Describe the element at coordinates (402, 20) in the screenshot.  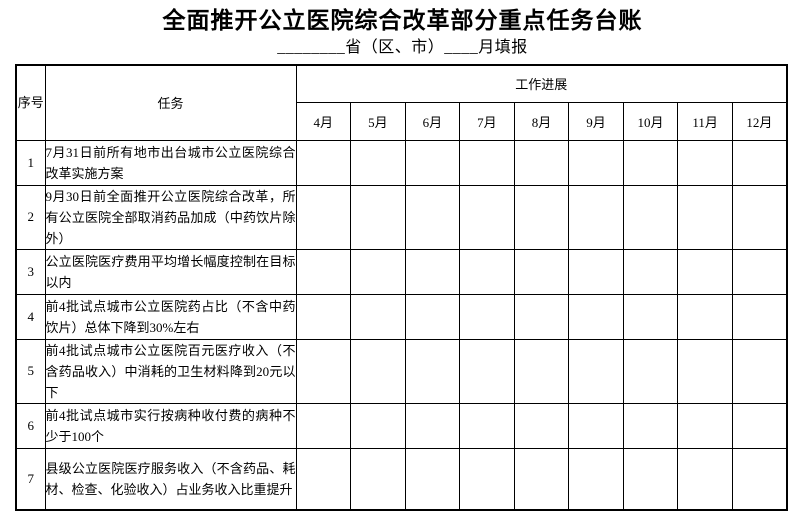
I see `document-title: 全面推开公立医院综合改革部分重点任务台账` at that location.